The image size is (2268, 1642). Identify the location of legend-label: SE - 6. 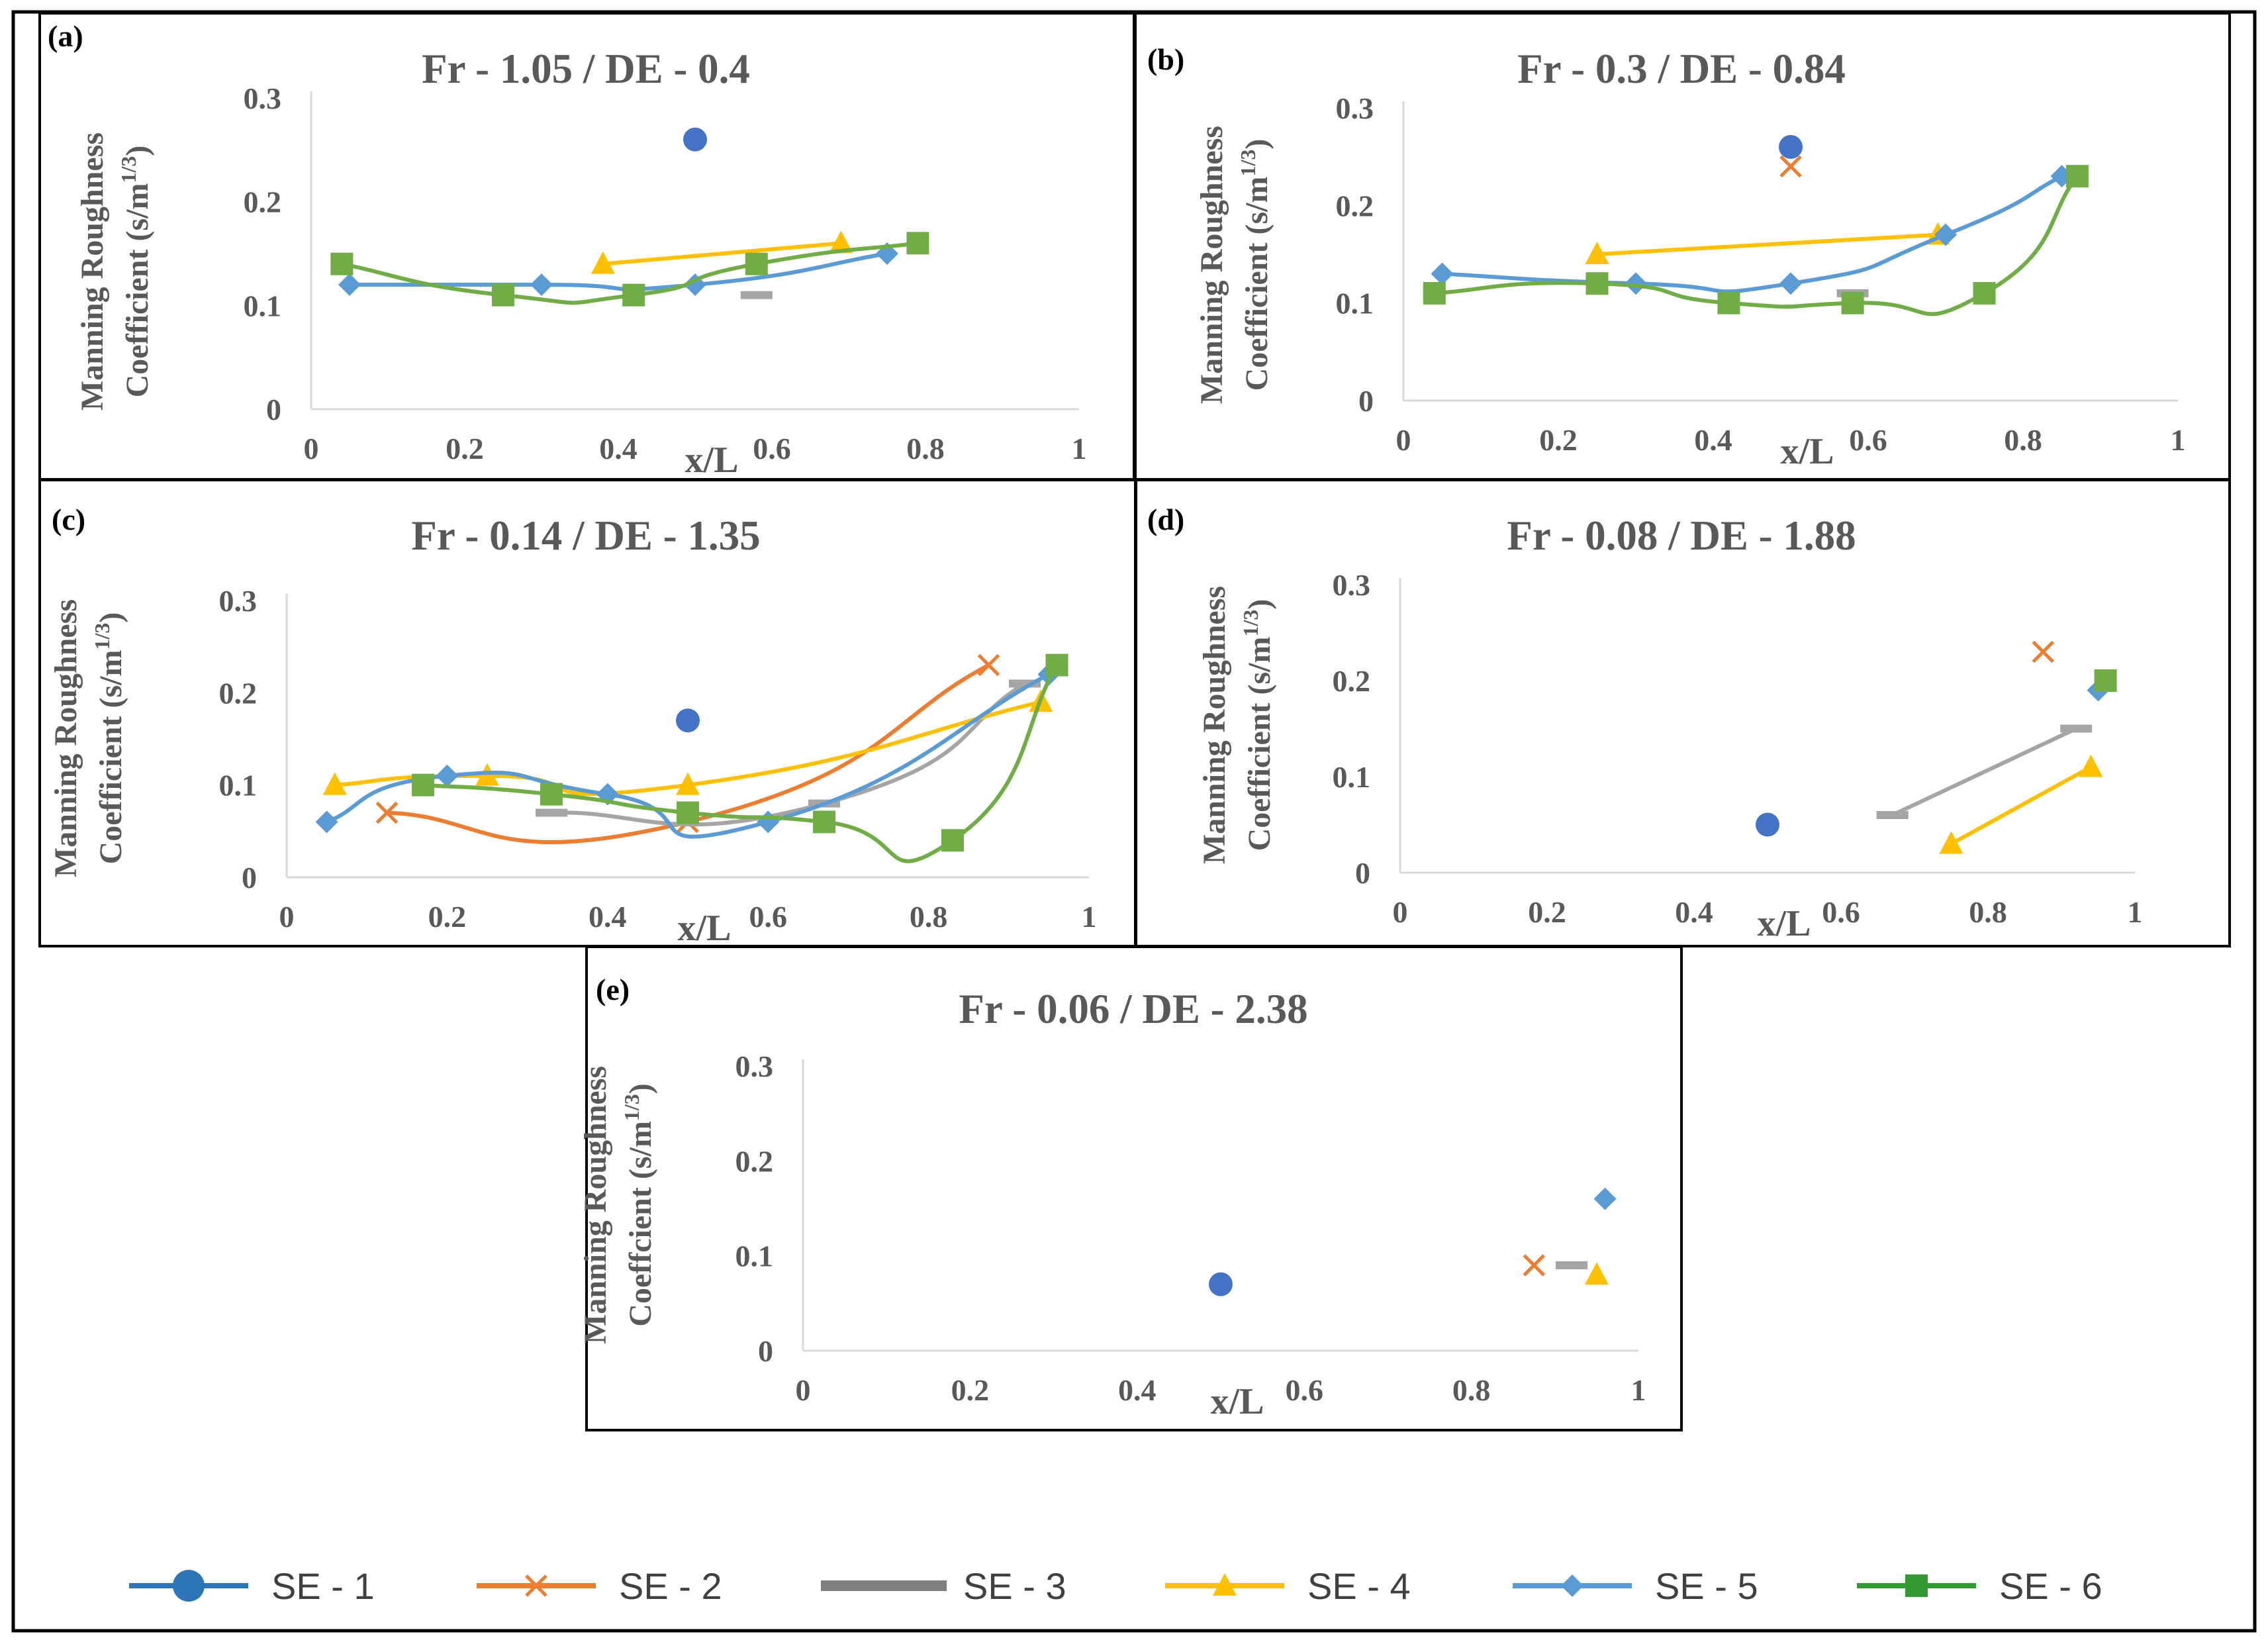
(2051, 1586).